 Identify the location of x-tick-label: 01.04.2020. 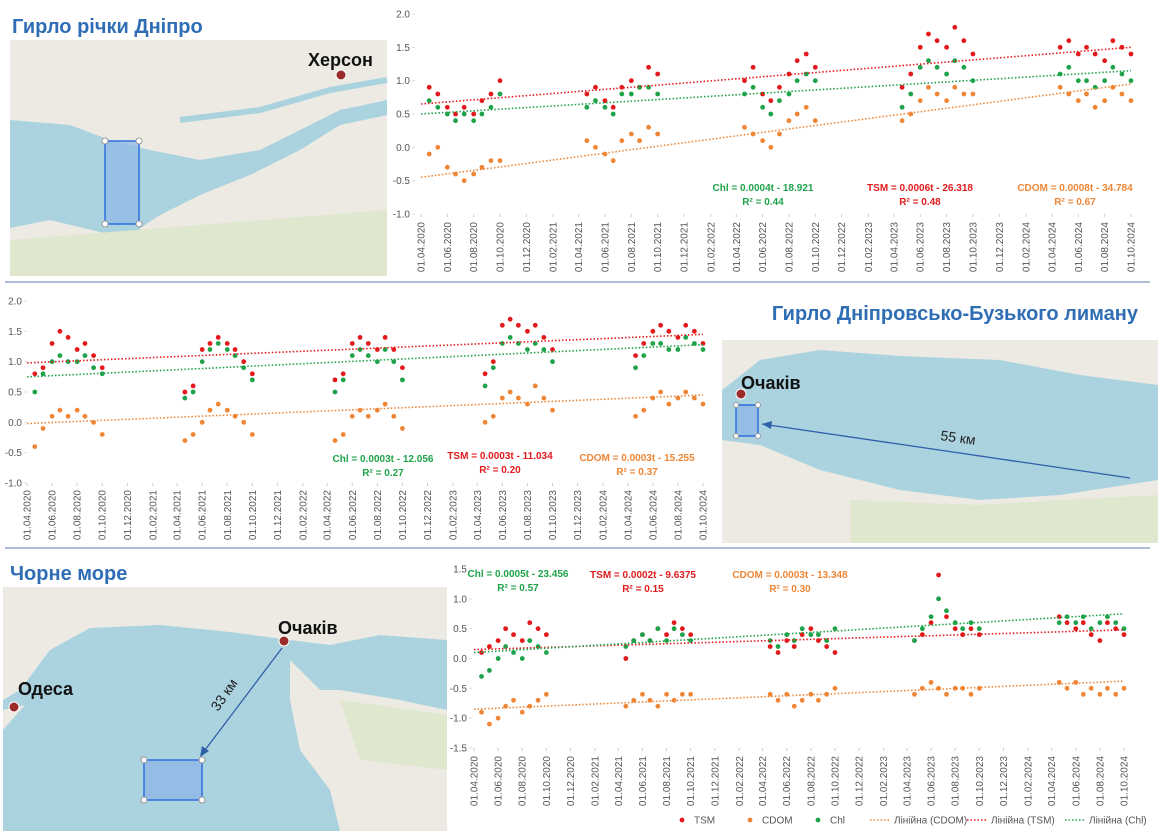
(28, 515).